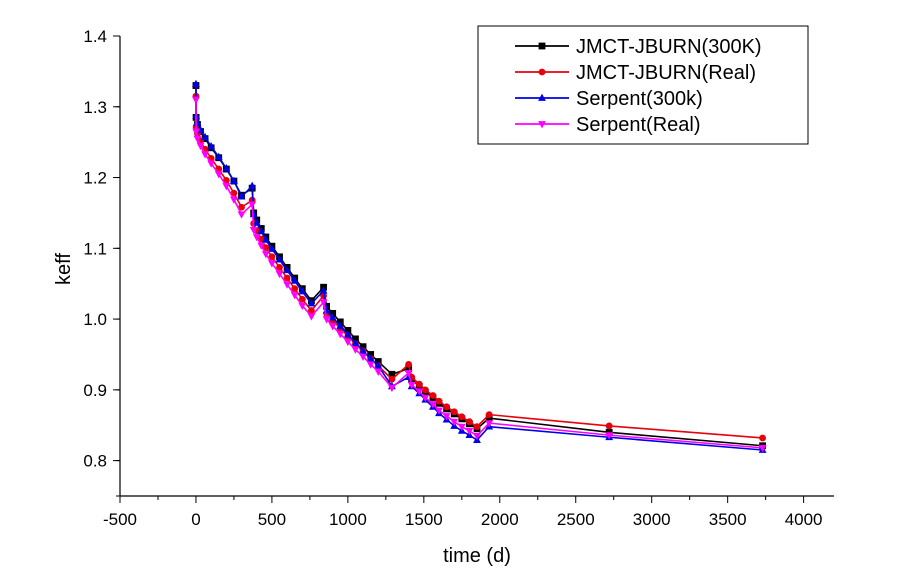 This screenshot has width=906, height=582. What do you see at coordinates (120, 519) in the screenshot?
I see `x-tick-label: -500` at bounding box center [120, 519].